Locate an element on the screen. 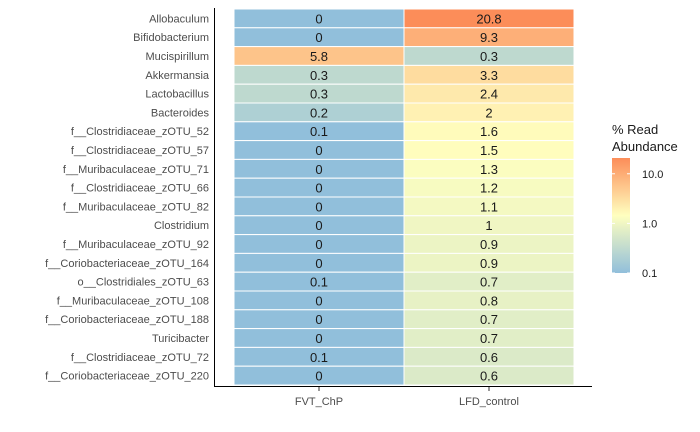 Image resolution: width=700 pixels, height=432 pixels. legend-tick-label: 1.0 is located at coordinates (649, 224).